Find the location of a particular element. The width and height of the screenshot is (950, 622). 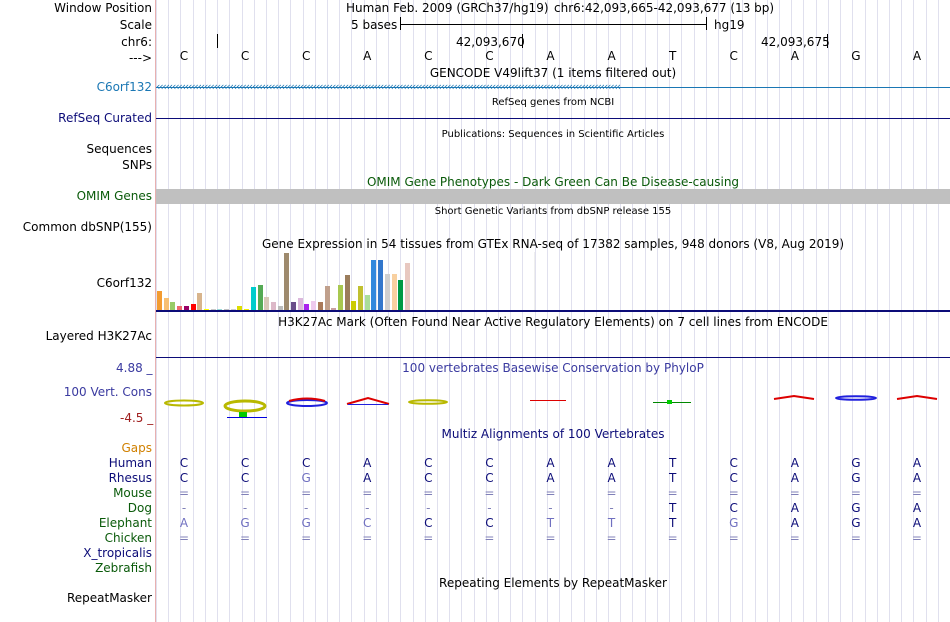

position-text: chr6:42,093,665-42,093,677 (13 bp) is located at coordinates (664, 8).